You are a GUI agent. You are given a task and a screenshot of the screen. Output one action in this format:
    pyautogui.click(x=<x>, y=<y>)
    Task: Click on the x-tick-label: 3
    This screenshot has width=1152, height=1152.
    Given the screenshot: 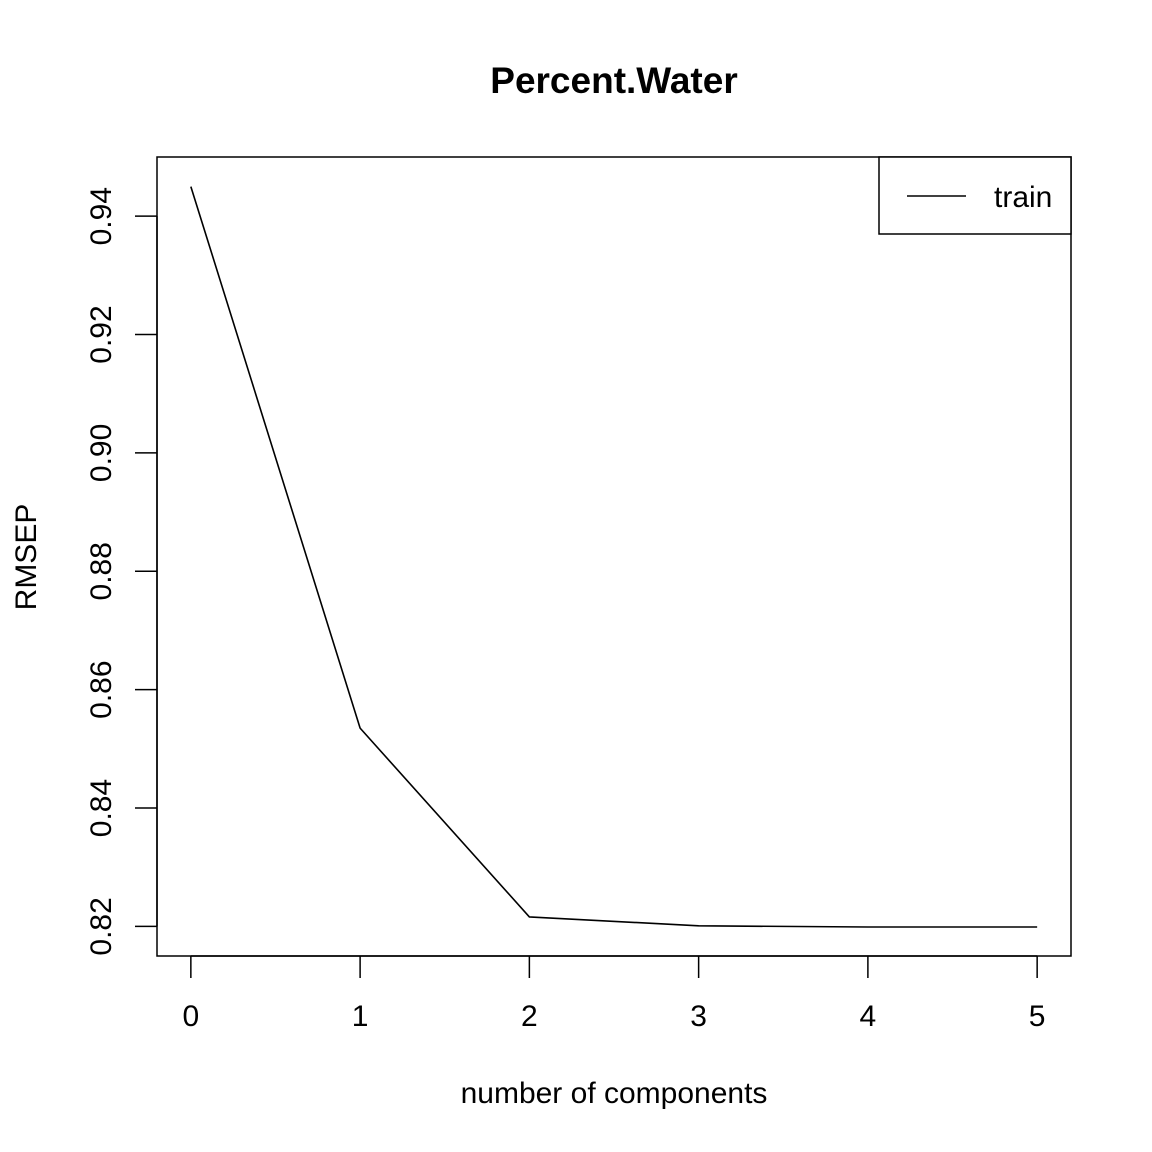 What is the action you would take?
    pyautogui.click(x=698, y=1016)
    